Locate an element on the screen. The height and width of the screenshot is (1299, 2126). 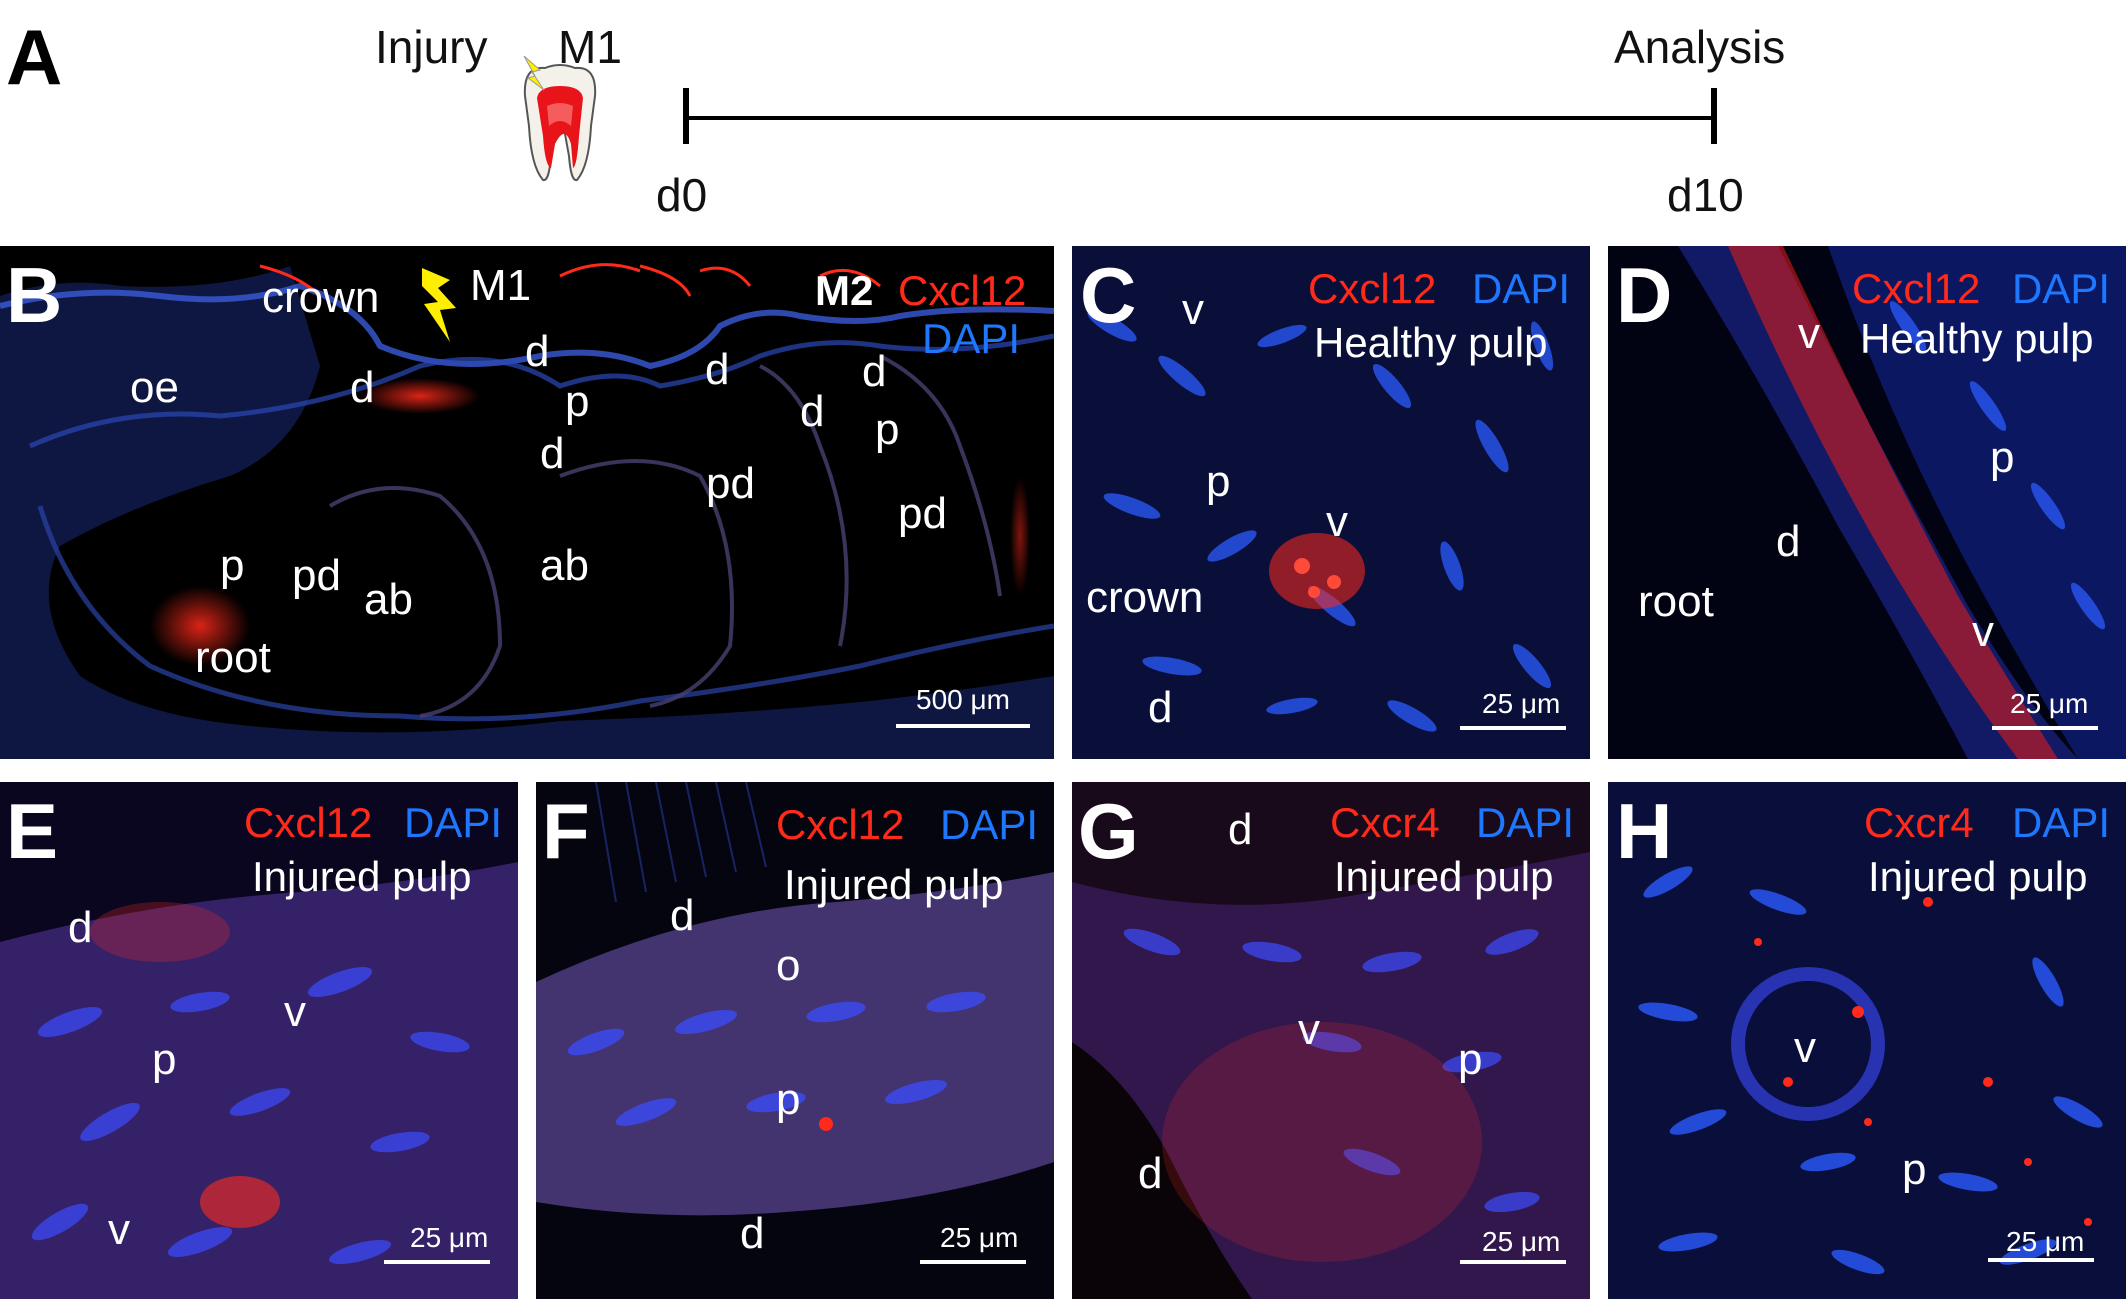
timeline-axis is located at coordinates (1200, 116).